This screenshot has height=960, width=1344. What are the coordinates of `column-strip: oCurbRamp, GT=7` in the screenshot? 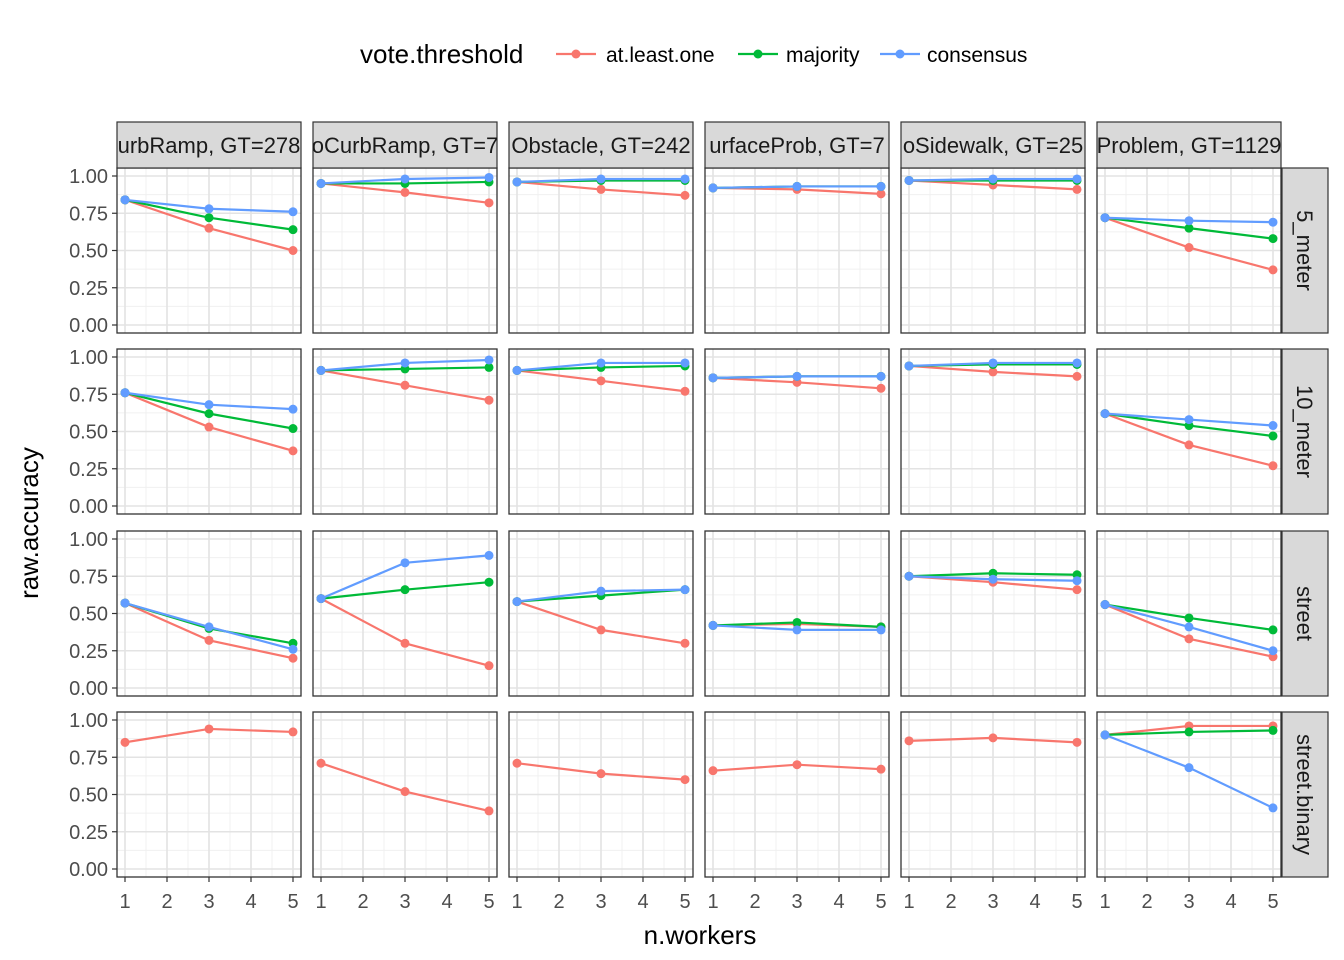 It's located at (405, 145).